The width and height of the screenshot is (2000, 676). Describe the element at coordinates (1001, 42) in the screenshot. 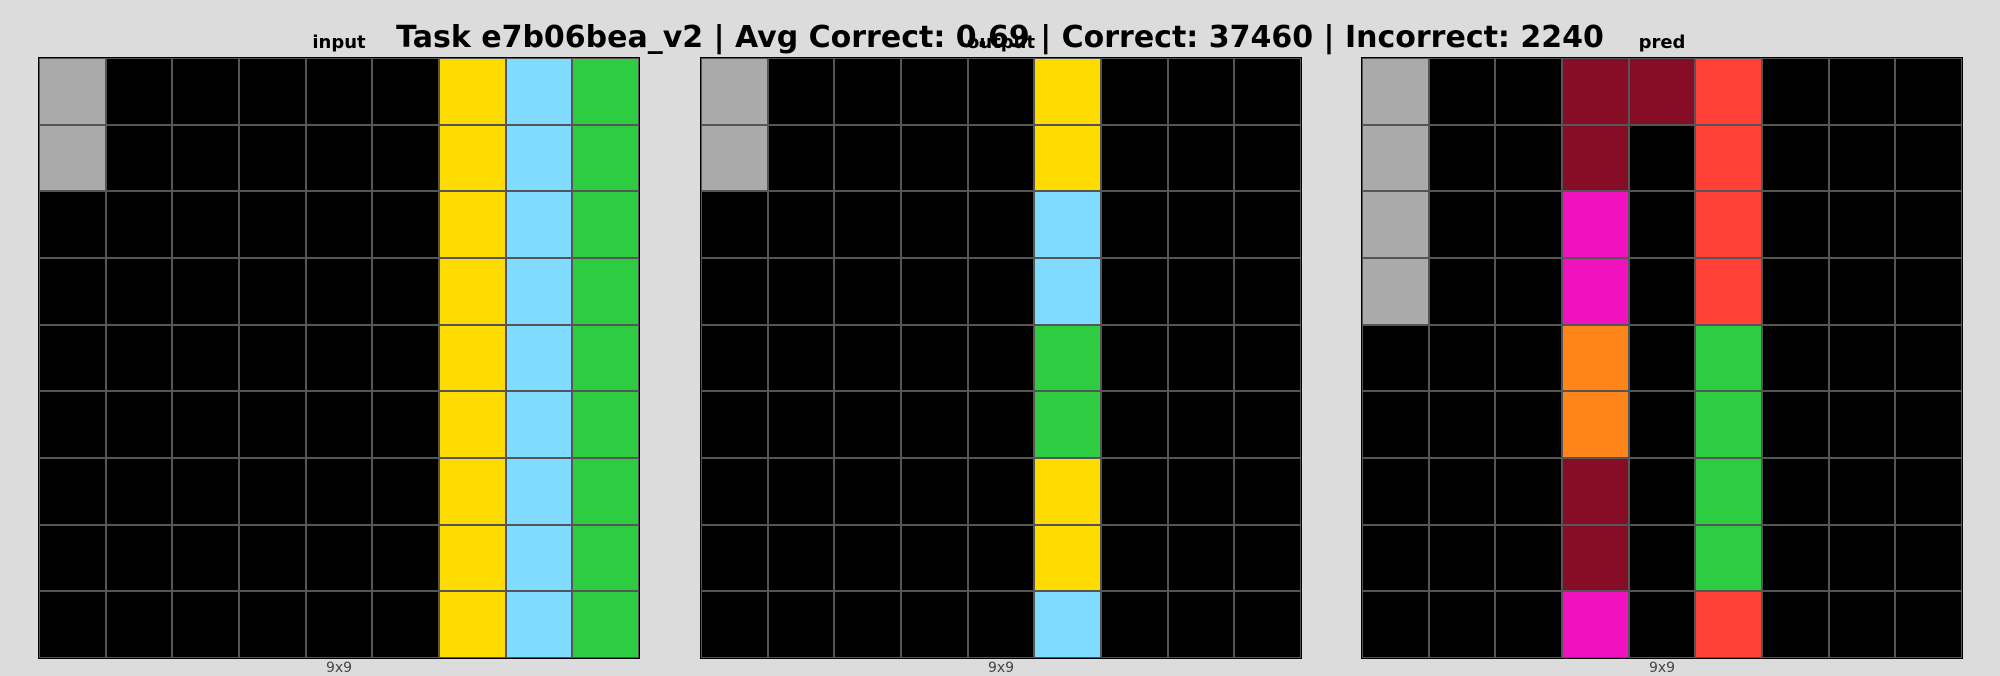

I see `output-panel-title: output` at that location.